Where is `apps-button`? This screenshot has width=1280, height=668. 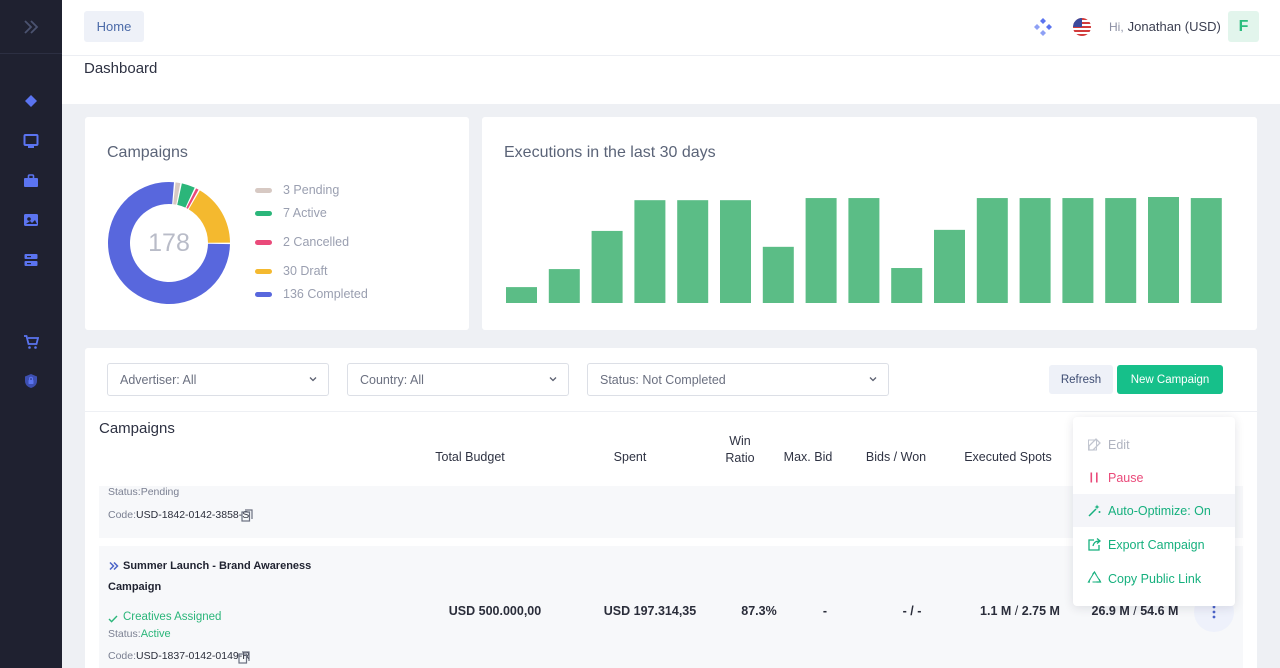
apps-button is located at coordinates (1043, 27).